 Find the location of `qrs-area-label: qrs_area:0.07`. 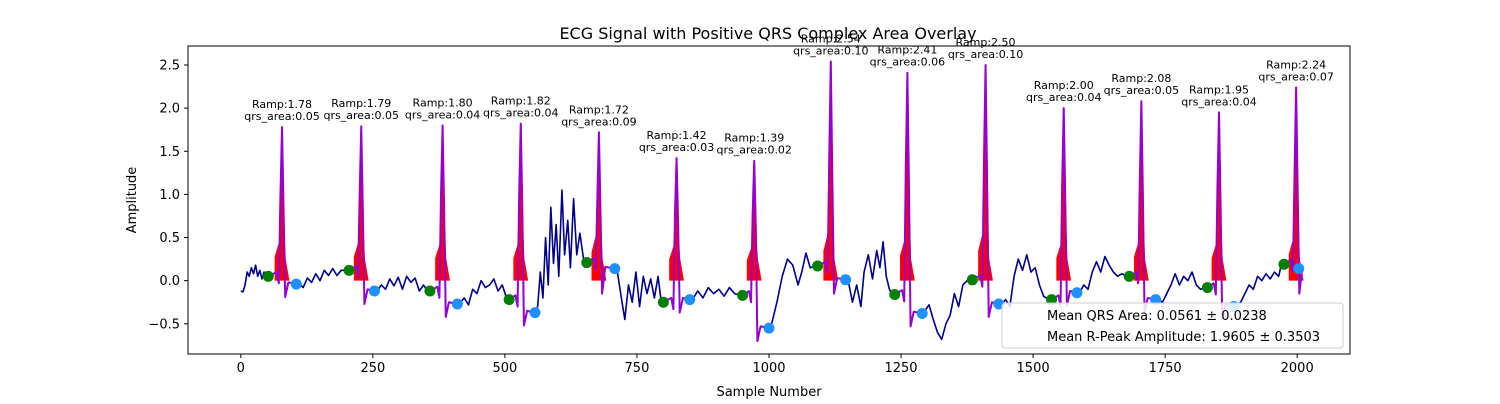

qrs-area-label: qrs_area:0.07 is located at coordinates (1295, 76).